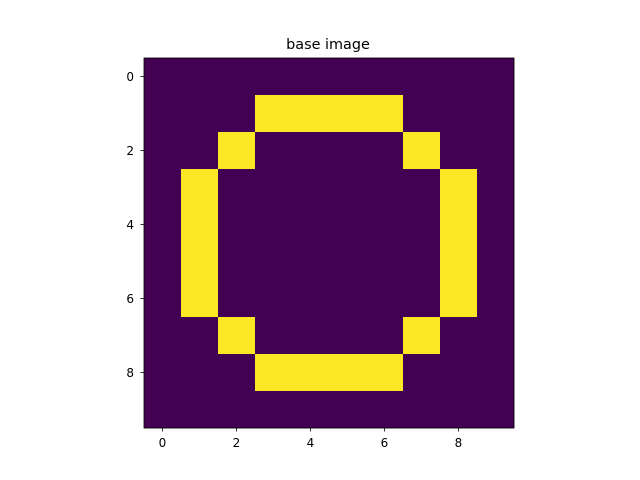  What do you see at coordinates (348, 336) in the screenshot?
I see `heatmap-cell-r7-c5` at bounding box center [348, 336].